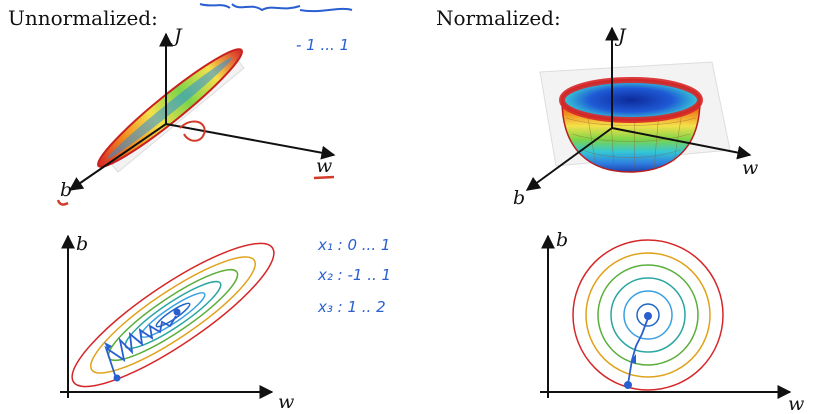 The height and width of the screenshot is (414, 815). I want to click on b-axis, so click(117, 157).